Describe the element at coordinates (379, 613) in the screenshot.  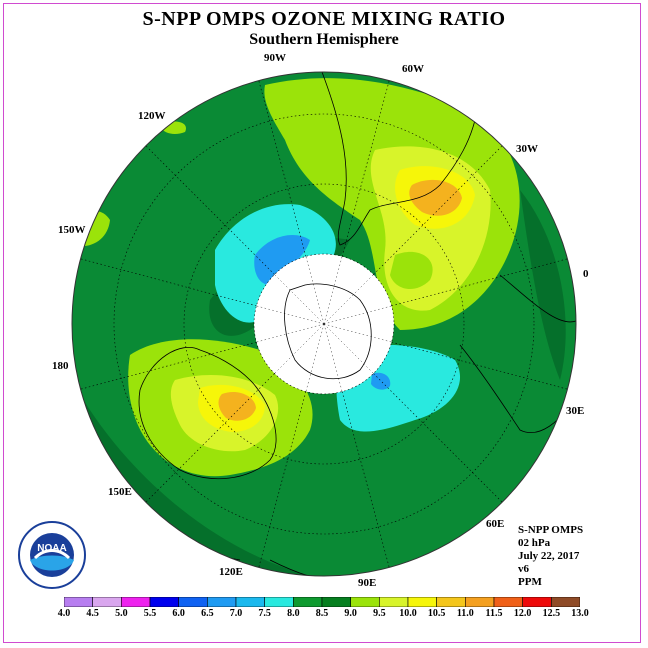
I see `color-bar-label: 9.5` at that location.